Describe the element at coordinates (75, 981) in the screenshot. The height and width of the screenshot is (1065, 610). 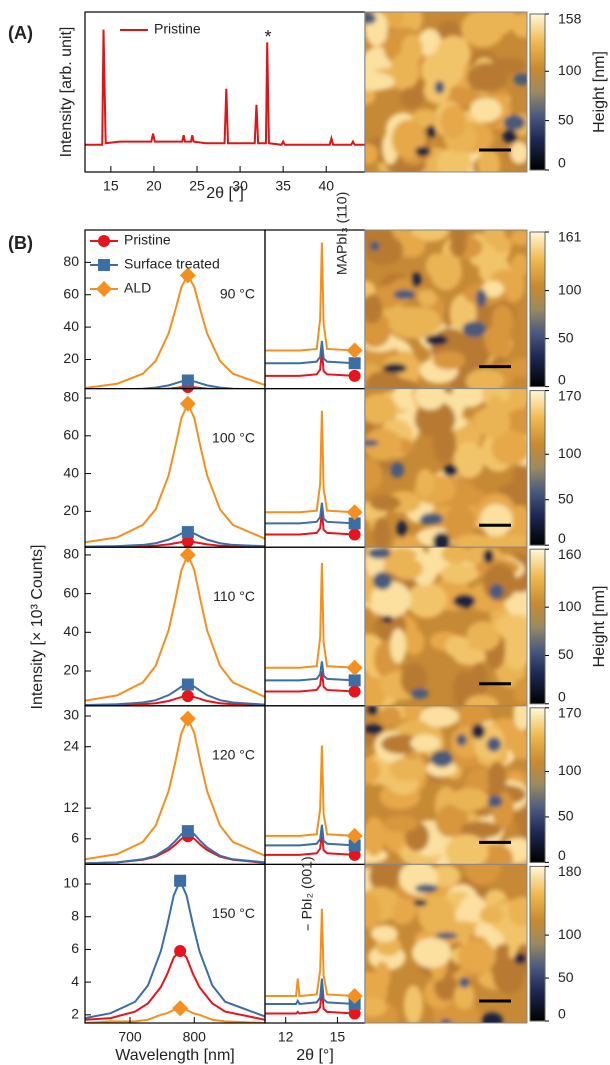
I see `y-tick-label: 4` at that location.